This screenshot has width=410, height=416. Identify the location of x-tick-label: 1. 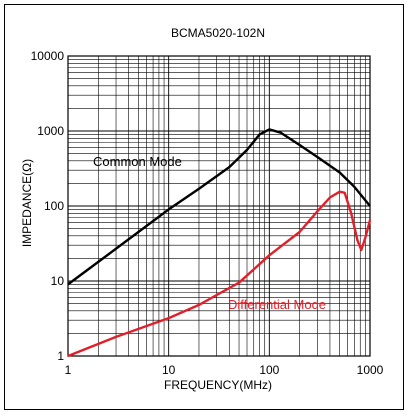
(68, 370).